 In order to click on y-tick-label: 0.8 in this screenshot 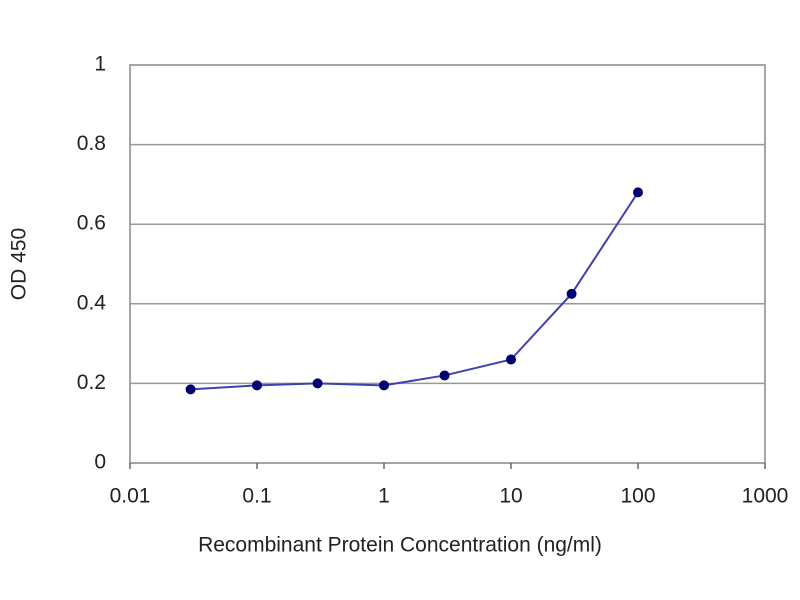, I will do `click(91, 143)`.